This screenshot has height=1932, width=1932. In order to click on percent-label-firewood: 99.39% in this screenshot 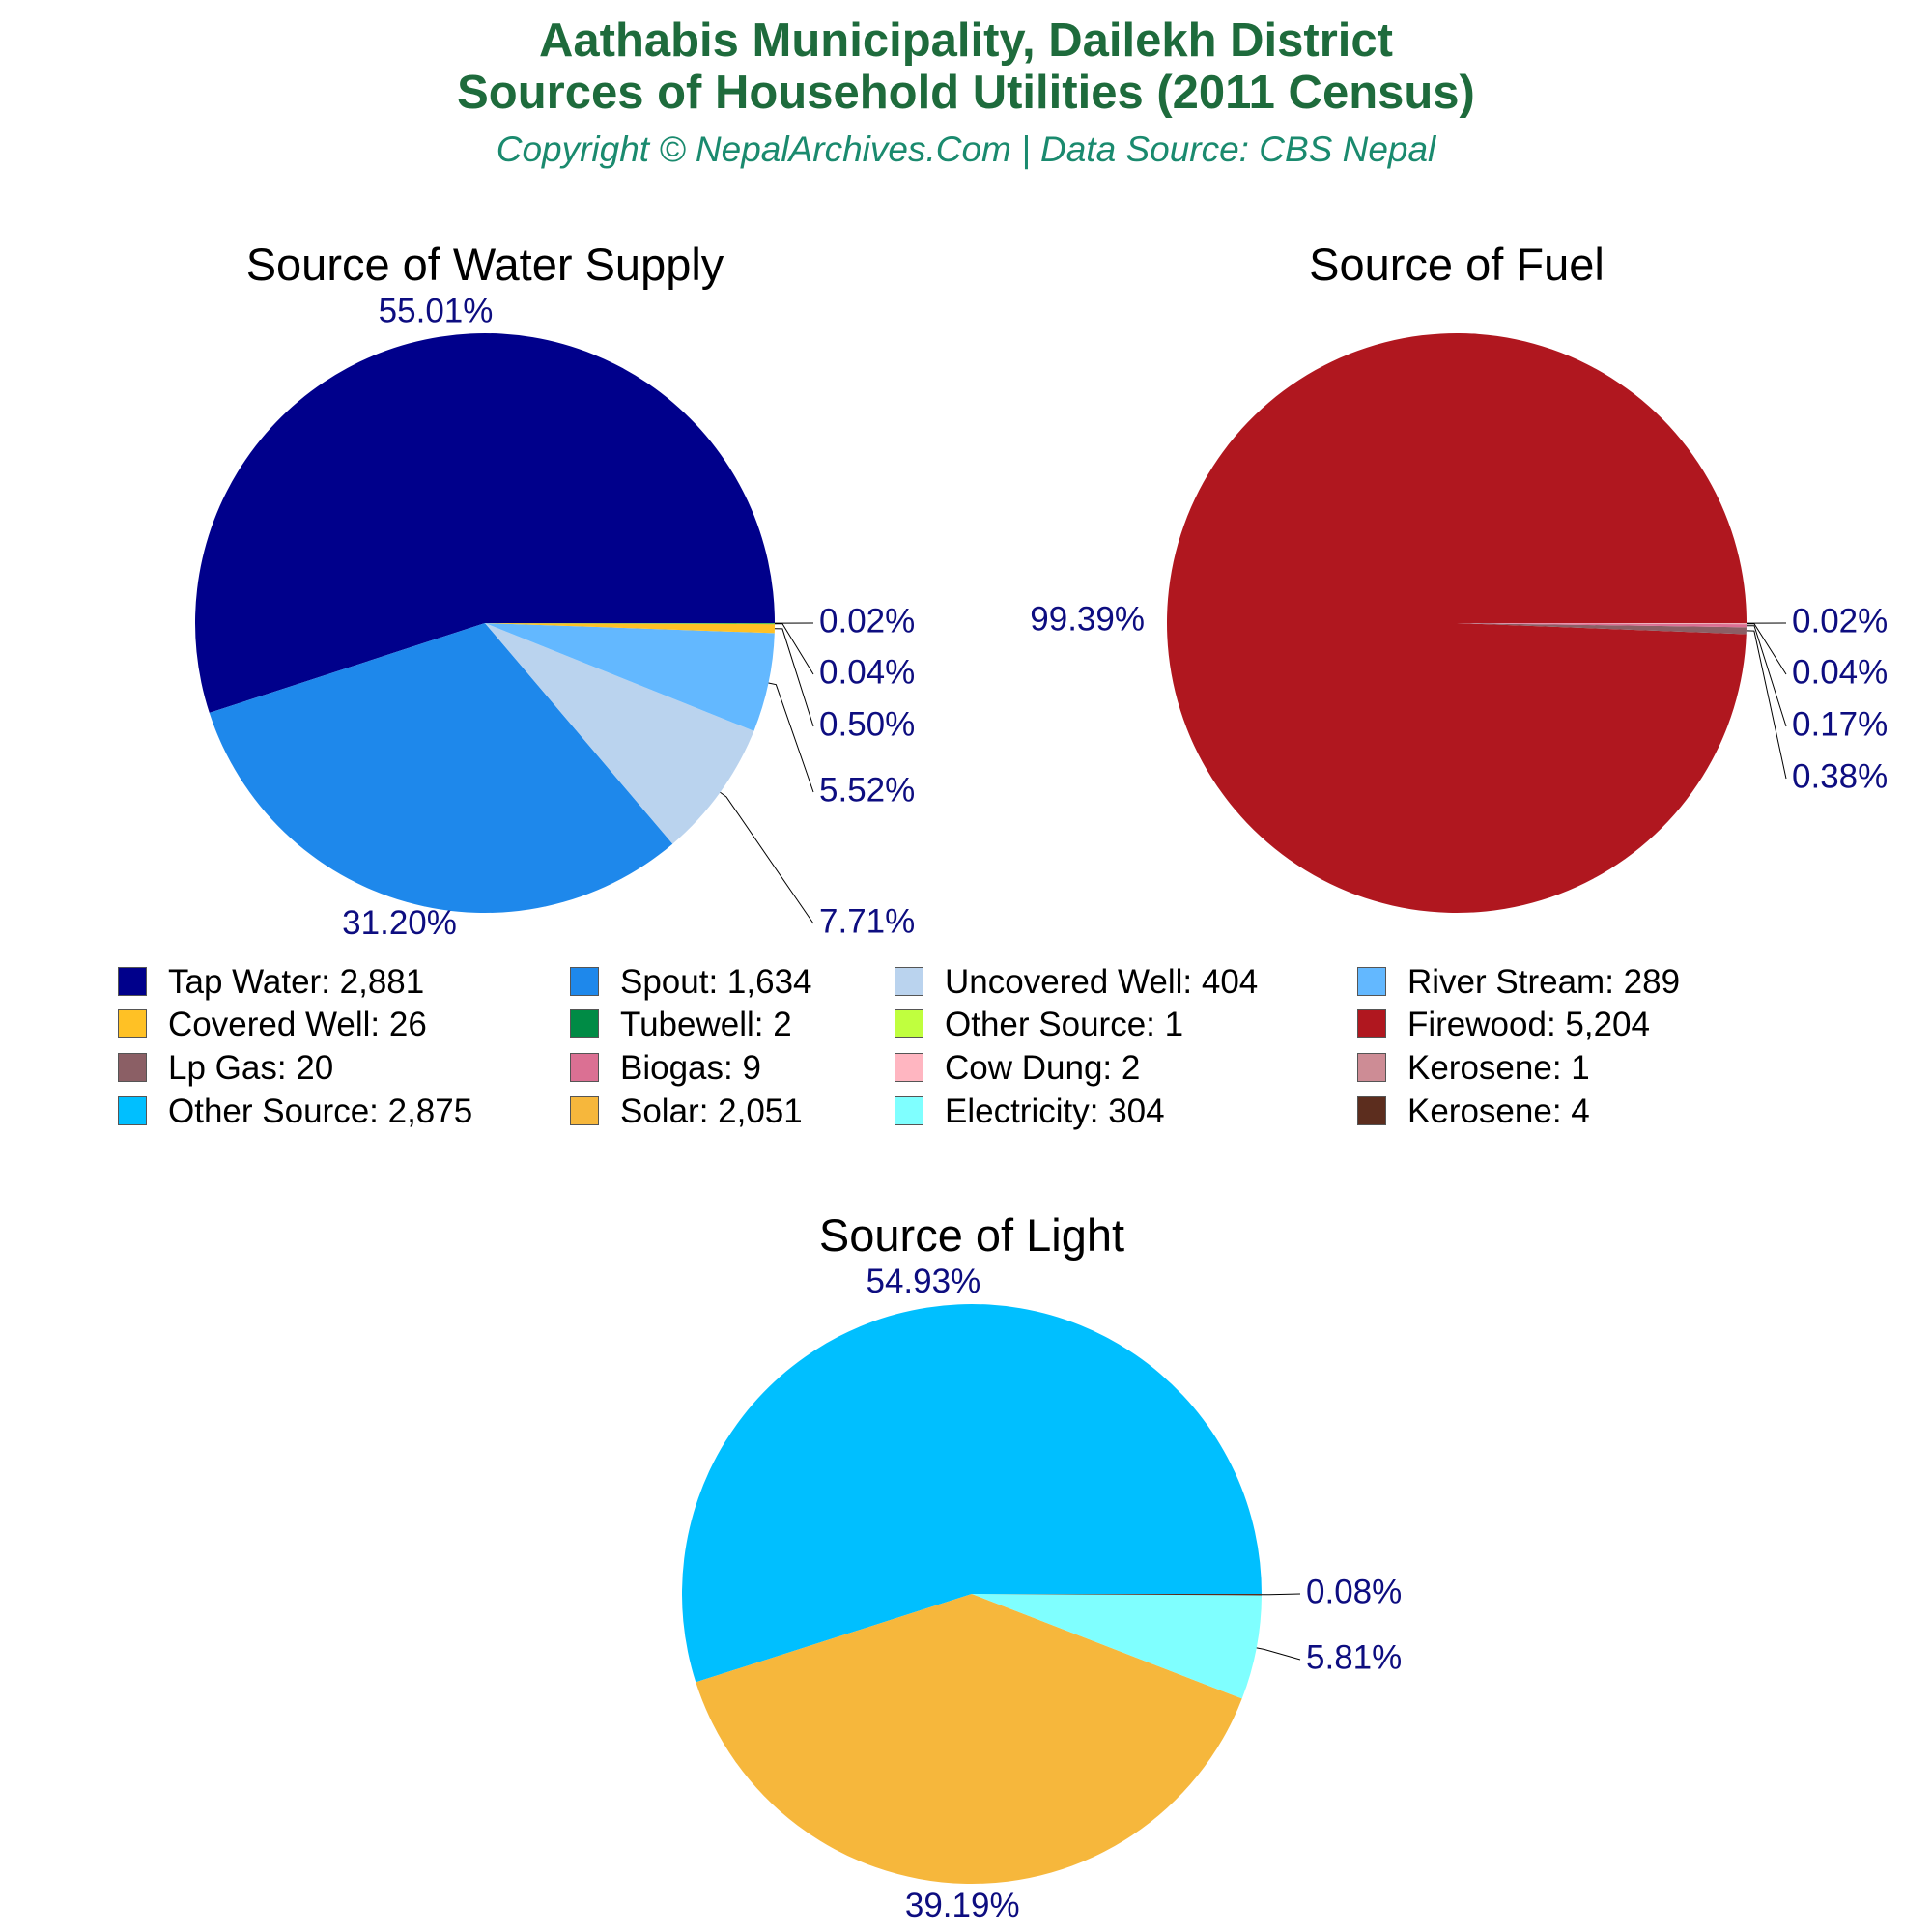, I will do `click(1087, 619)`.